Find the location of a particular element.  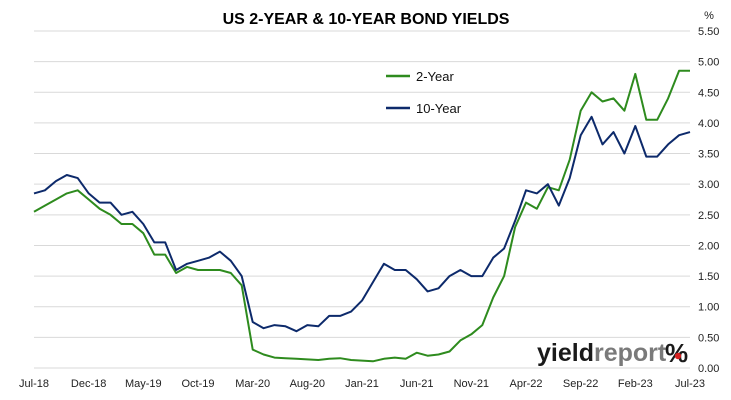

y-unit-label: % is located at coordinates (709, 16).